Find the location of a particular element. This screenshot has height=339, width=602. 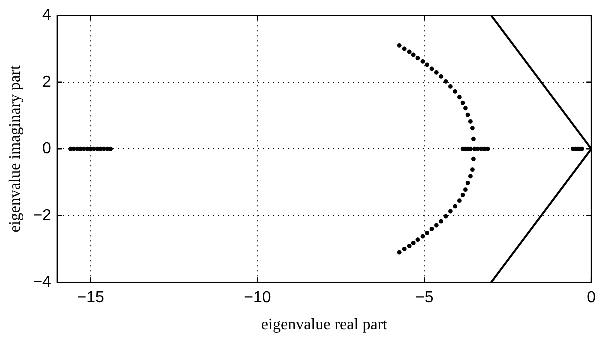

y-tick-label: −2 is located at coordinates (42, 215).